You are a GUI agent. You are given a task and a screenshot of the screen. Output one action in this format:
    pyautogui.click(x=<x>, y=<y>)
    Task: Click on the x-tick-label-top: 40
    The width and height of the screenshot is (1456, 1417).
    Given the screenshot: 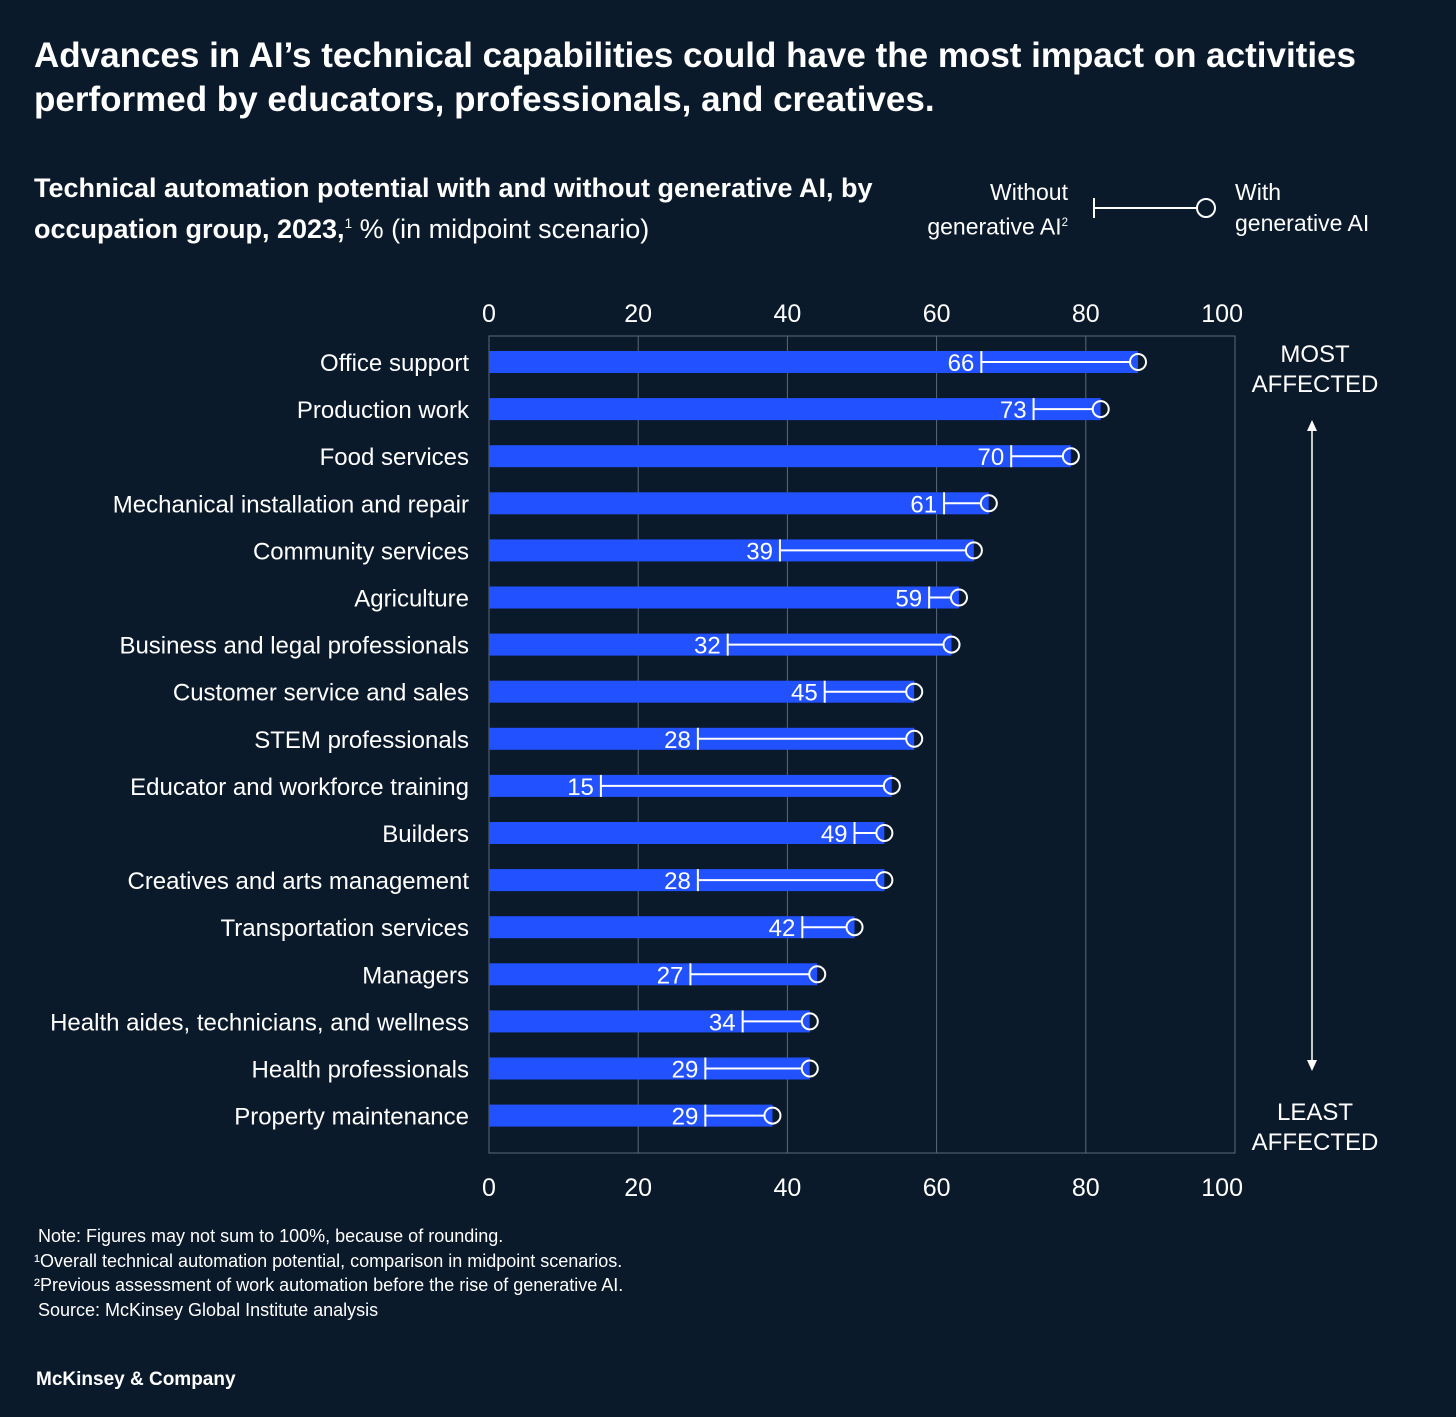 What is the action you would take?
    pyautogui.click(x=787, y=314)
    